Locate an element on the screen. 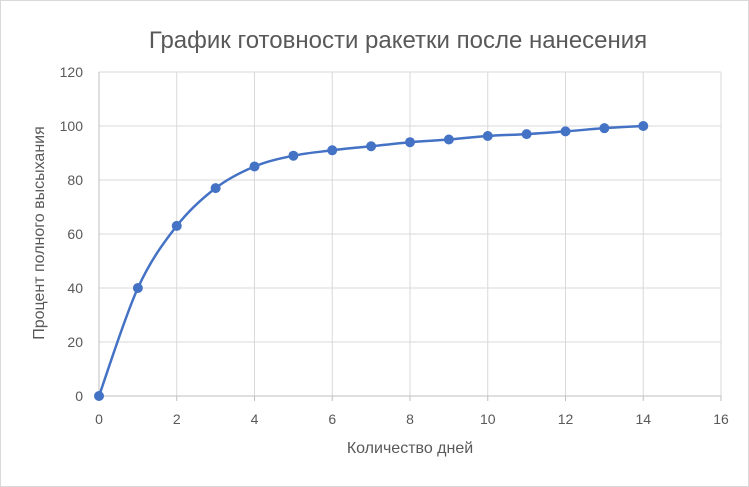 This screenshot has width=749, height=487. x-tick-label: 8 is located at coordinates (410, 419).